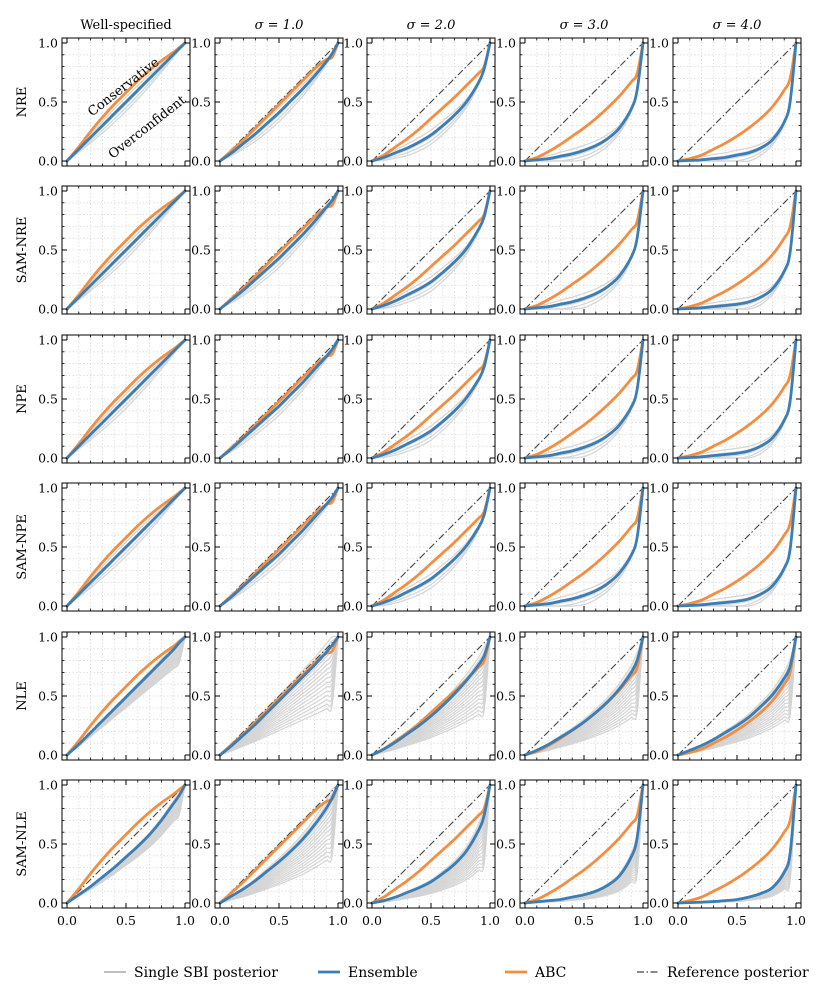 The width and height of the screenshot is (822, 996). I want to click on column-title: σ = 1.0, so click(279, 25).